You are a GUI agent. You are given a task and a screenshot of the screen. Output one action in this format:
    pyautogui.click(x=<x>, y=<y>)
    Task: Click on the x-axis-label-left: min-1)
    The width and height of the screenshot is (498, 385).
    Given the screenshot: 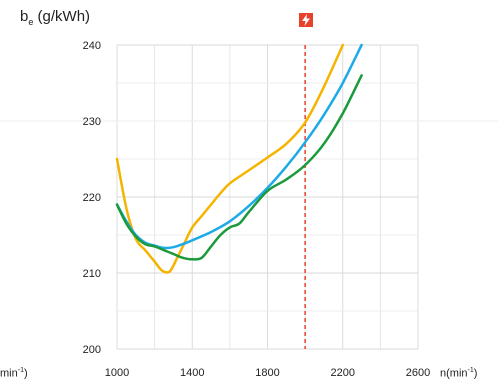 What is the action you would take?
    pyautogui.click(x=14, y=373)
    